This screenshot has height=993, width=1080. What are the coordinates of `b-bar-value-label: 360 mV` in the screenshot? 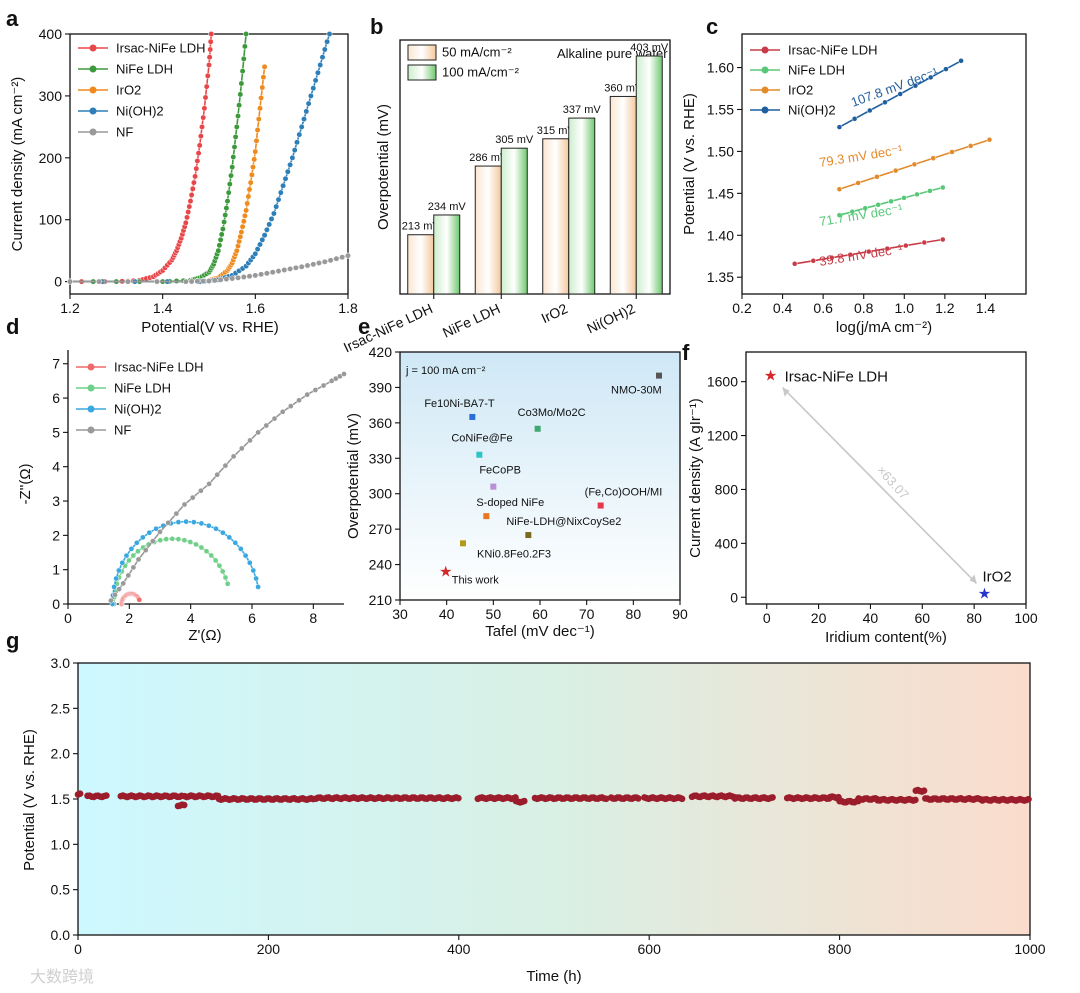 It's located at (623, 88).